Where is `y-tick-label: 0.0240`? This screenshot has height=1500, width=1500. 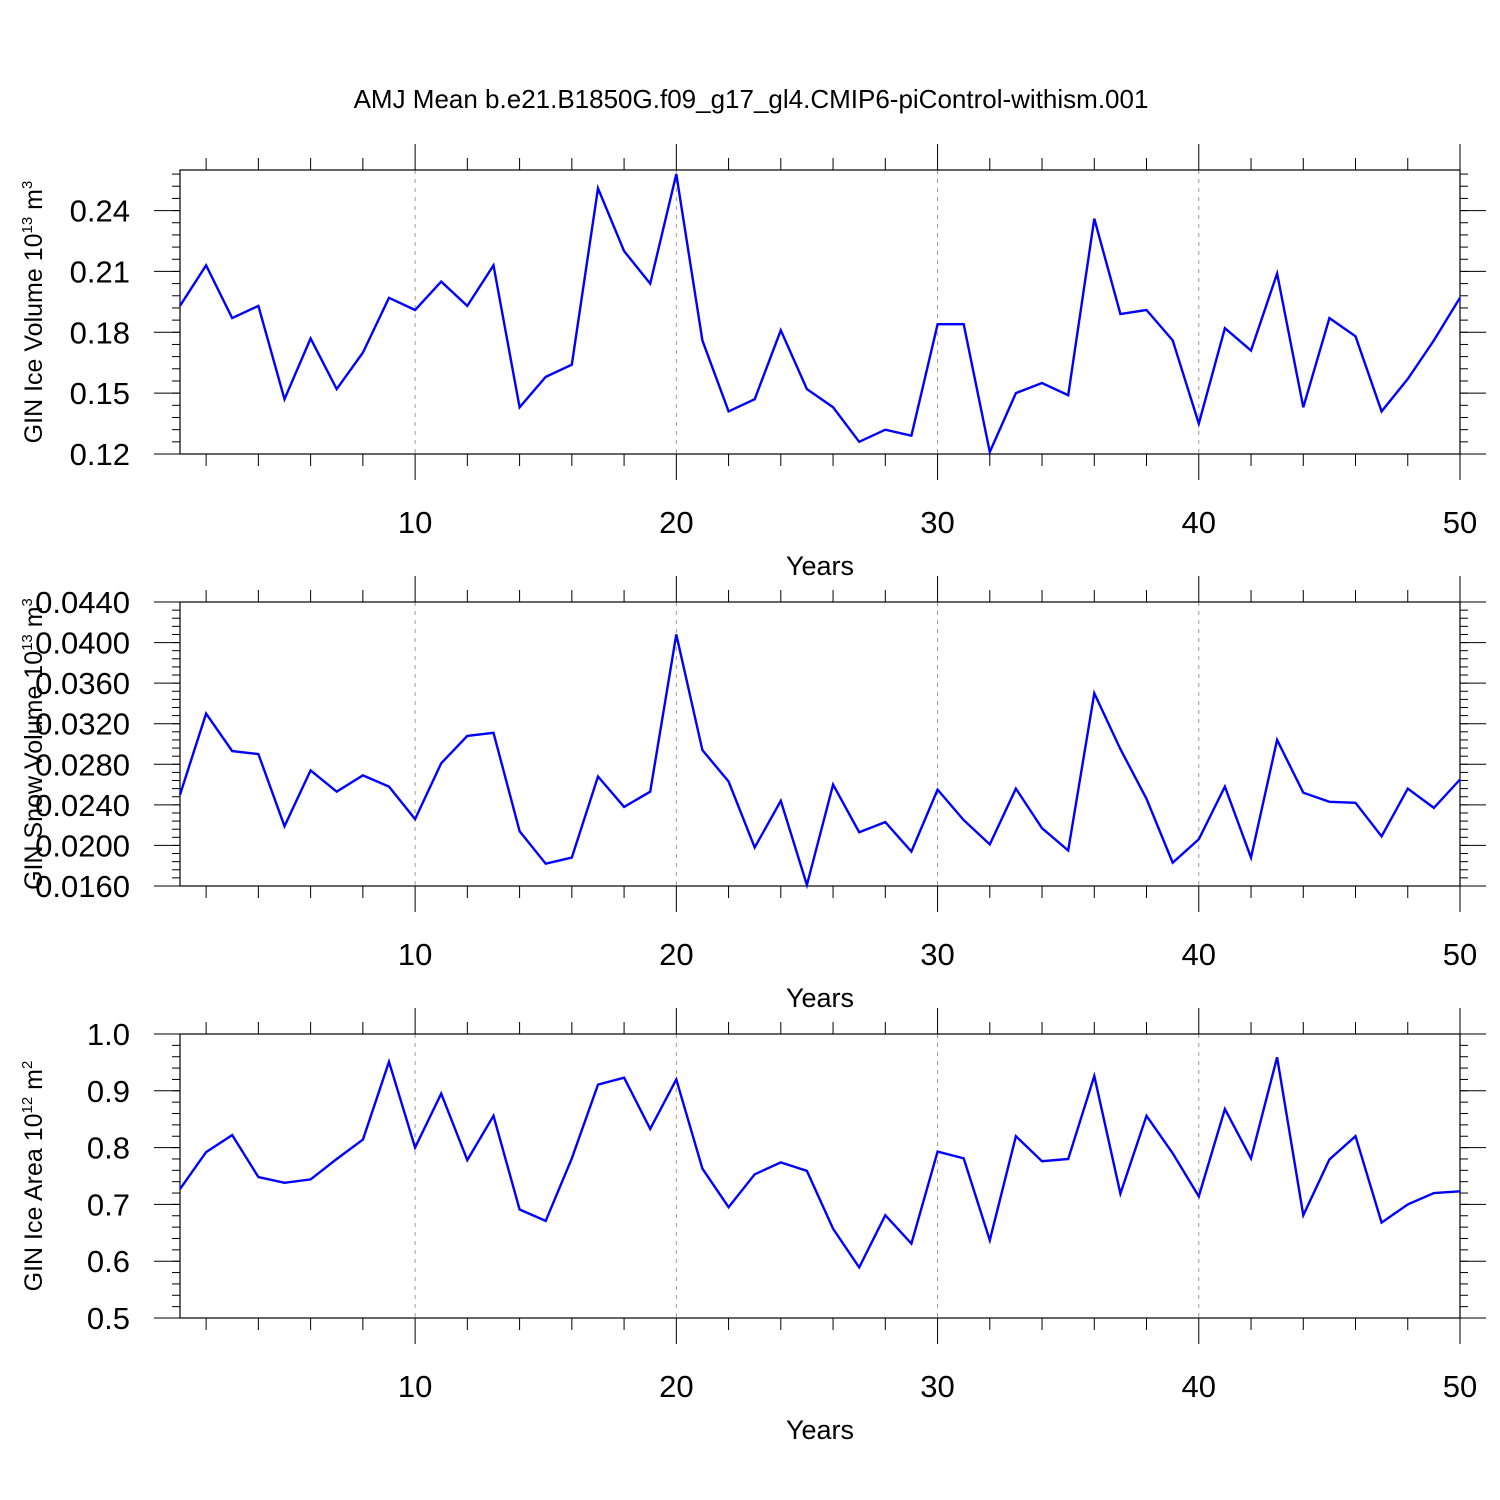
y-tick-label: 0.0240 is located at coordinates (82, 805).